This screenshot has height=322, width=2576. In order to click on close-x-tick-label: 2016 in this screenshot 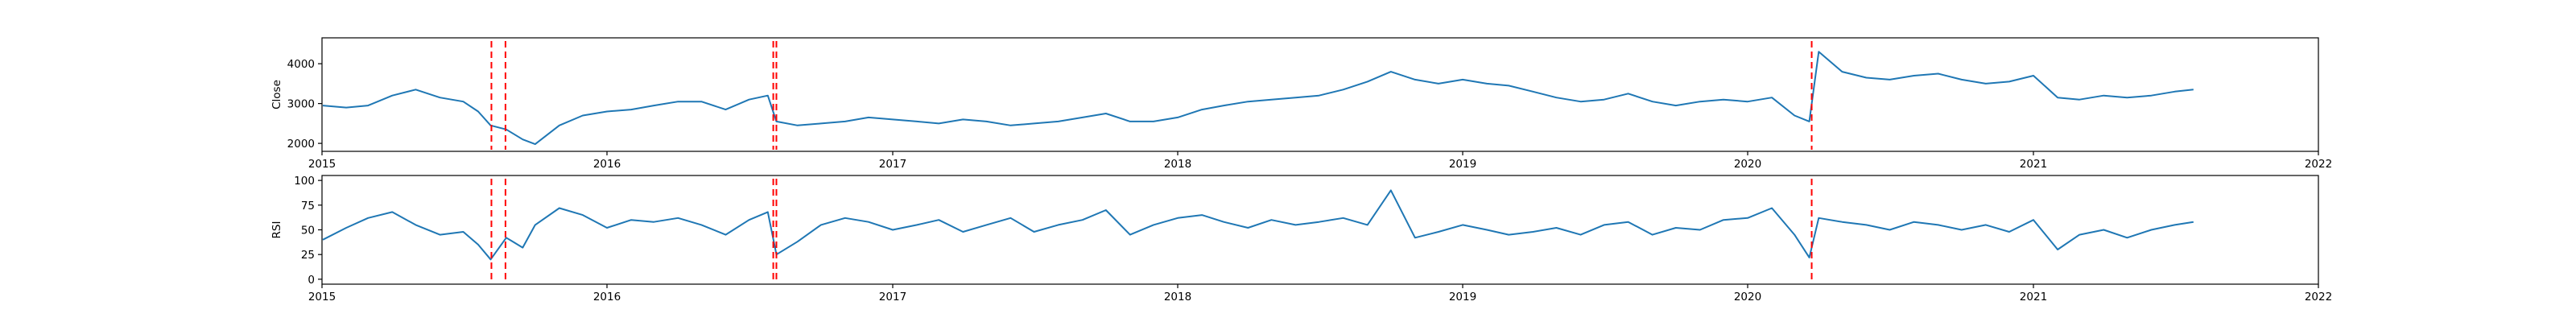, I will do `click(607, 164)`.